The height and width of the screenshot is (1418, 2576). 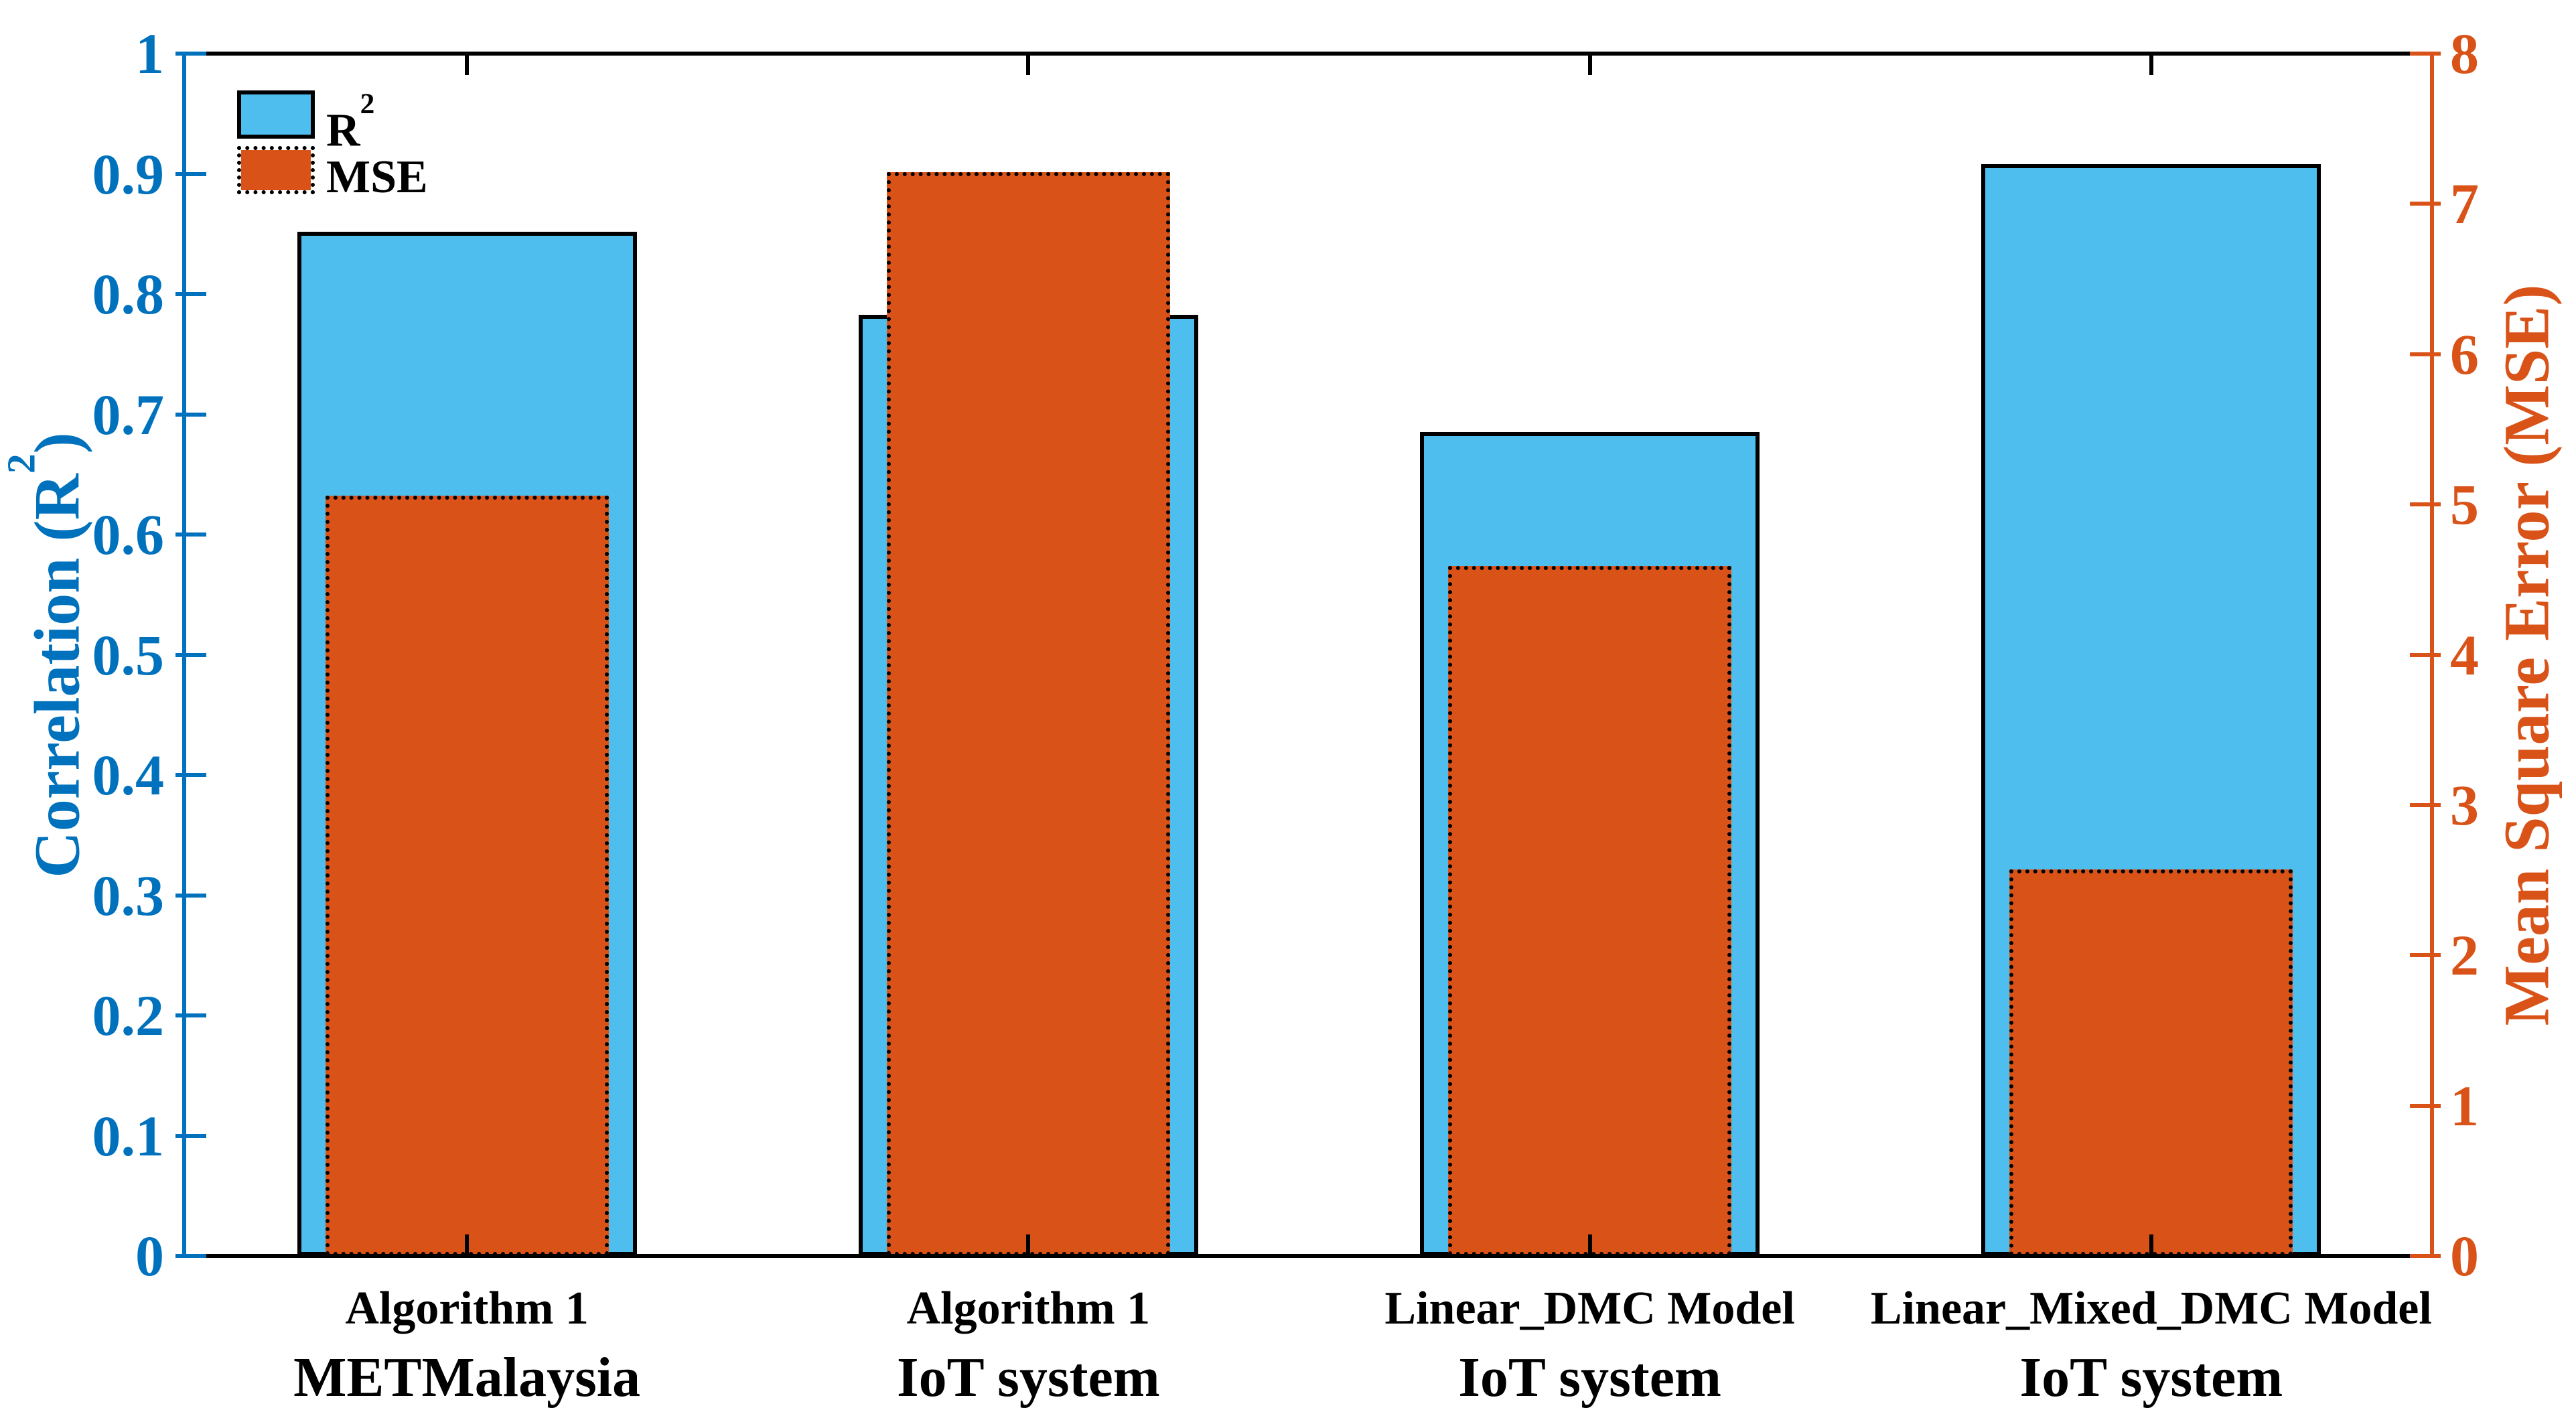 I want to click on right-axis-tick-label: 7, so click(x=2464, y=203).